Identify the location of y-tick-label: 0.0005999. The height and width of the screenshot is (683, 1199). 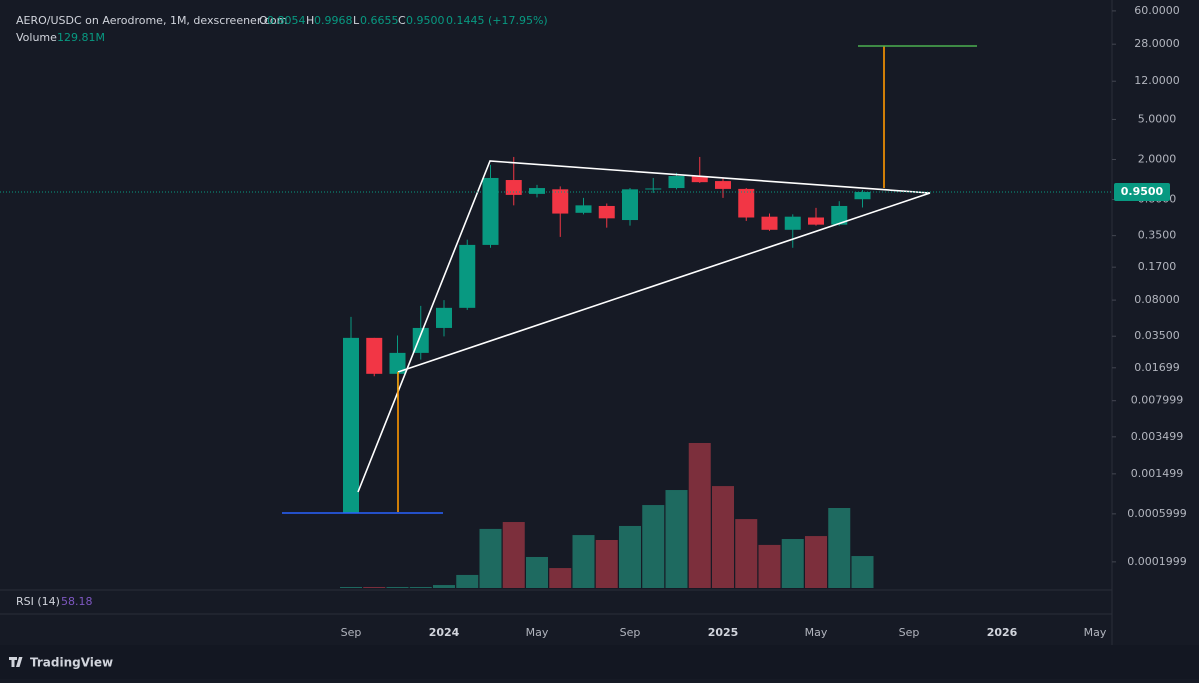
(1157, 513).